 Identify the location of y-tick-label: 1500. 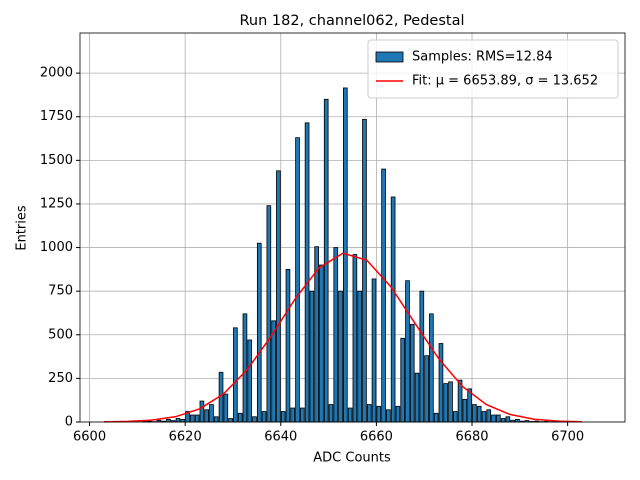
(56, 160).